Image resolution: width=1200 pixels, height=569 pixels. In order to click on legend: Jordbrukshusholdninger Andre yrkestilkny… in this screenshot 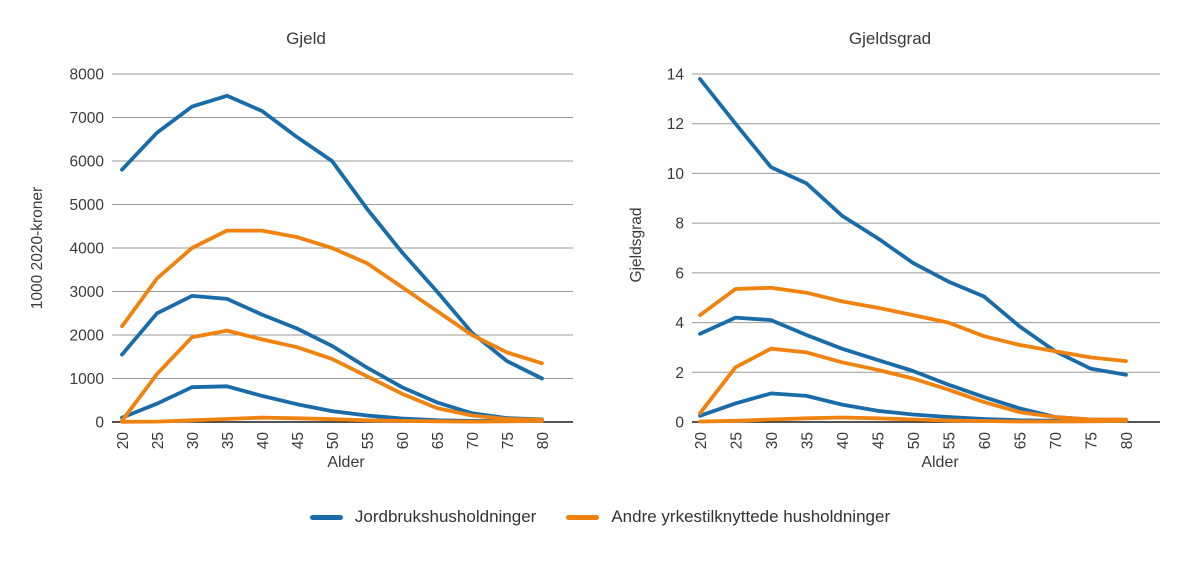, I will do `click(600, 517)`.